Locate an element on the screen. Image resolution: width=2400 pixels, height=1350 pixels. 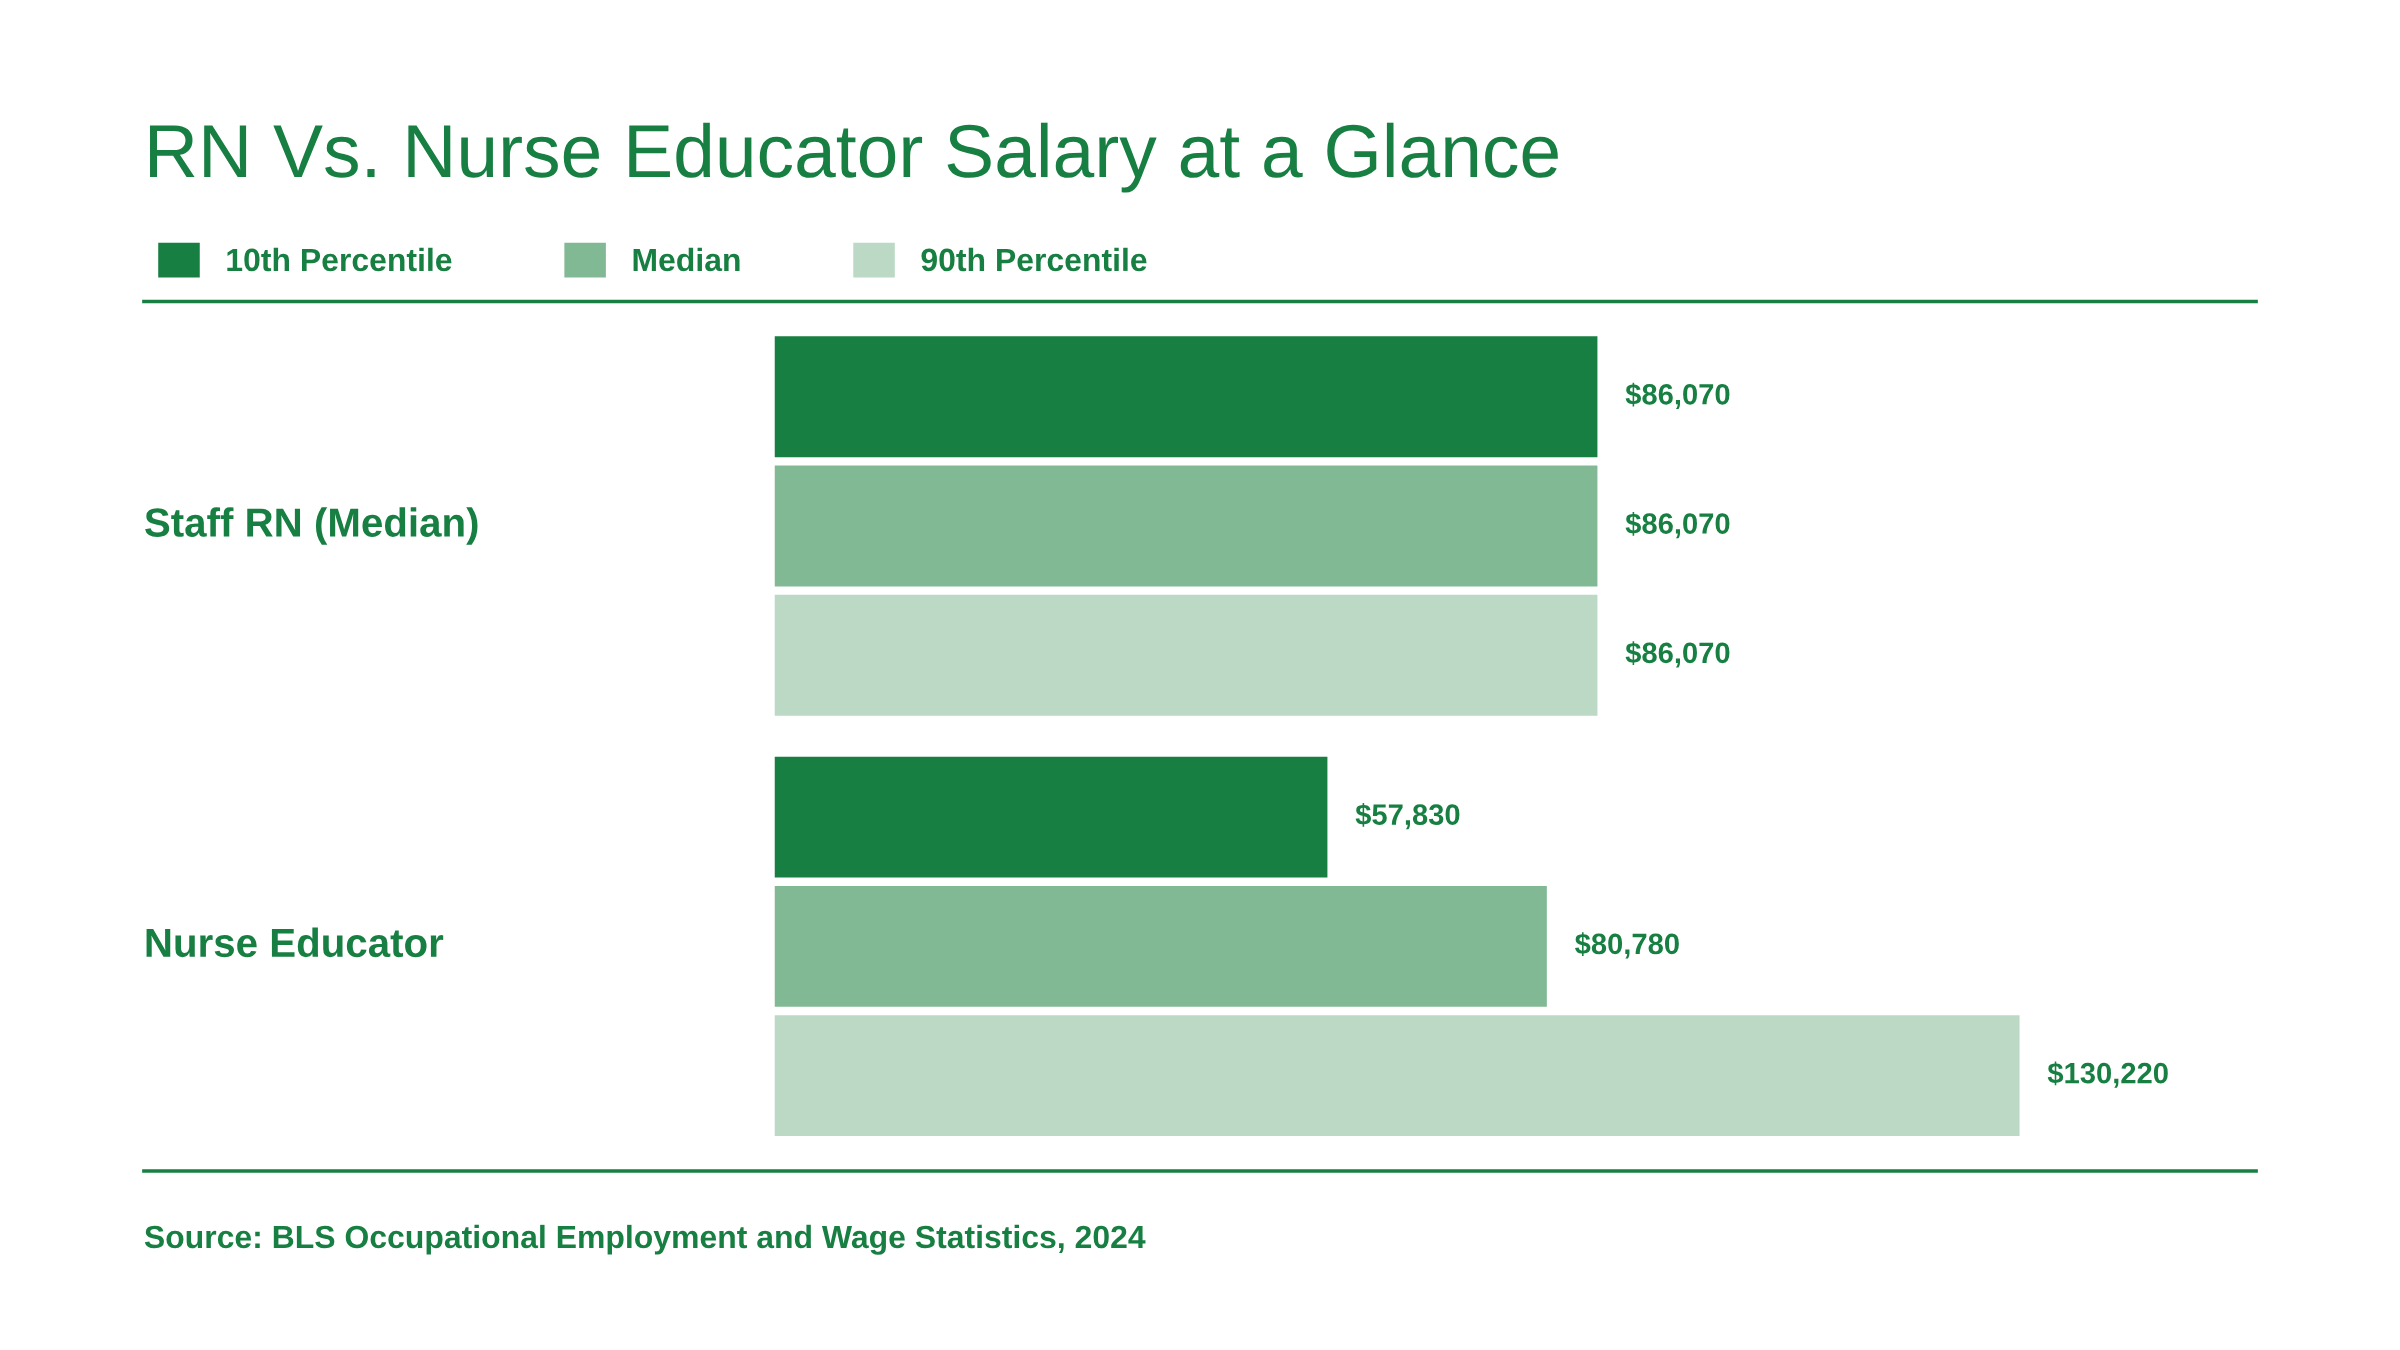
y-tick-label: Nurse Educator is located at coordinates (295, 942).